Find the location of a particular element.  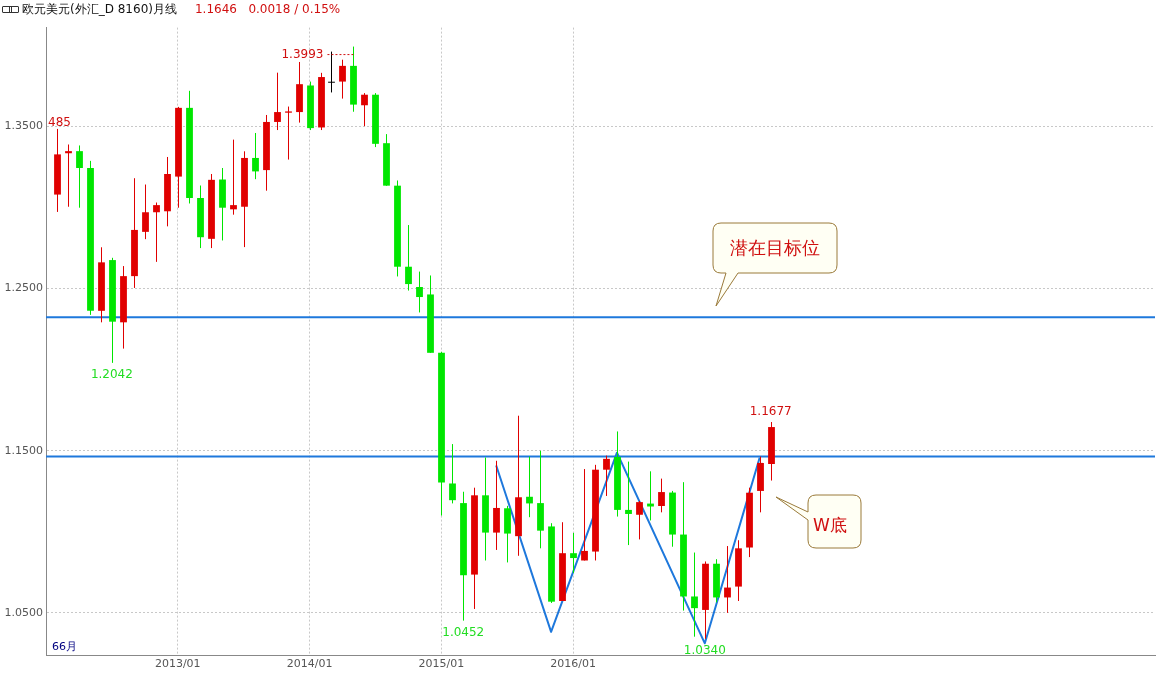

annotation: 1.2042 is located at coordinates (111, 373).